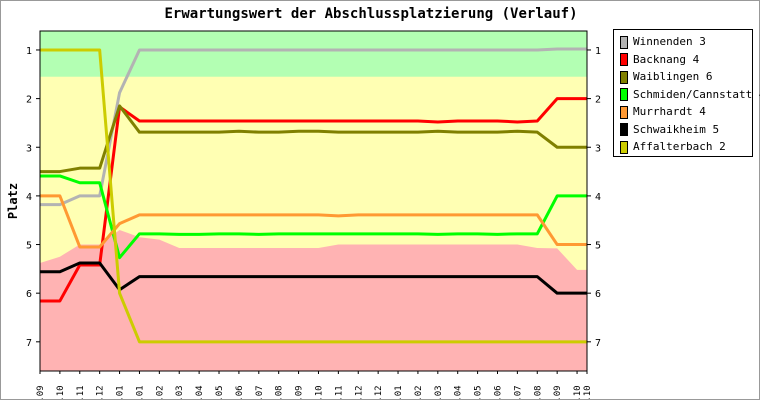 This screenshot has height=403, width=760. I want to click on legend-label: Winnenden 3, so click(669, 41).